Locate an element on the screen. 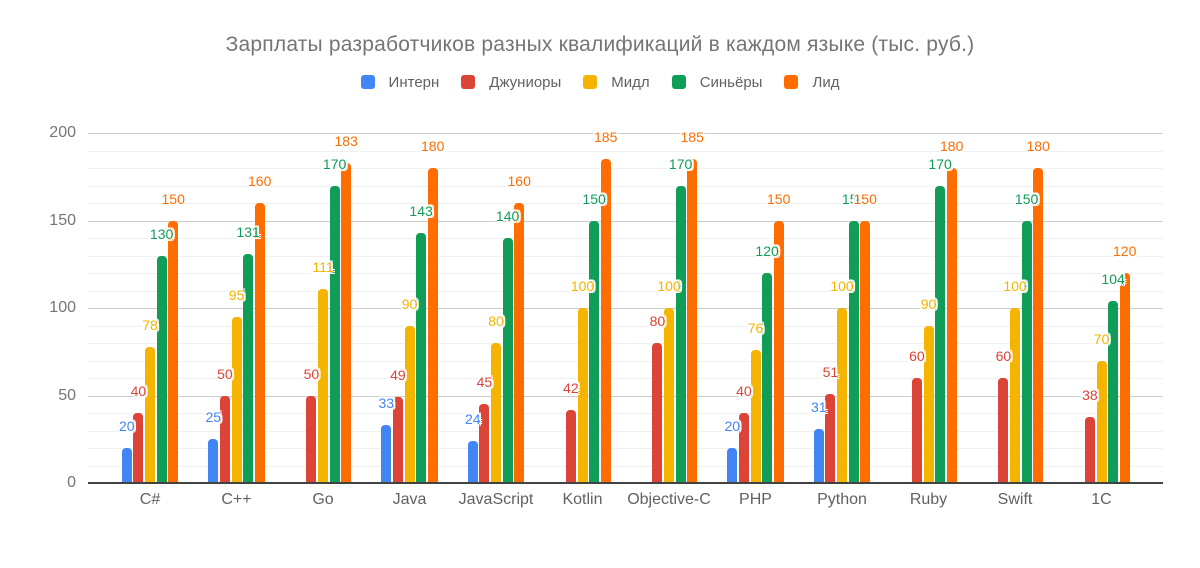 This screenshot has height=568, width=1200. bar-value-label: 49 is located at coordinates (398, 375).